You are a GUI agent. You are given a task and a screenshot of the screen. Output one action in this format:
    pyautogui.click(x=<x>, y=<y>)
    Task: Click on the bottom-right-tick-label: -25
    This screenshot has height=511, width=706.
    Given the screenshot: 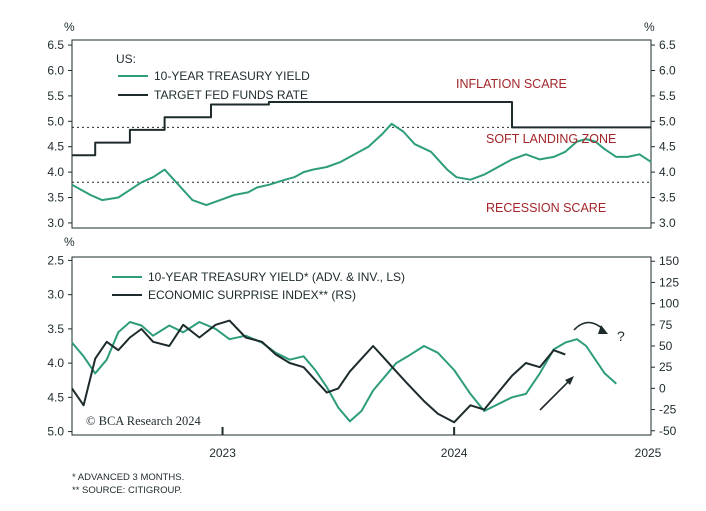 What is the action you would take?
    pyautogui.click(x=668, y=410)
    